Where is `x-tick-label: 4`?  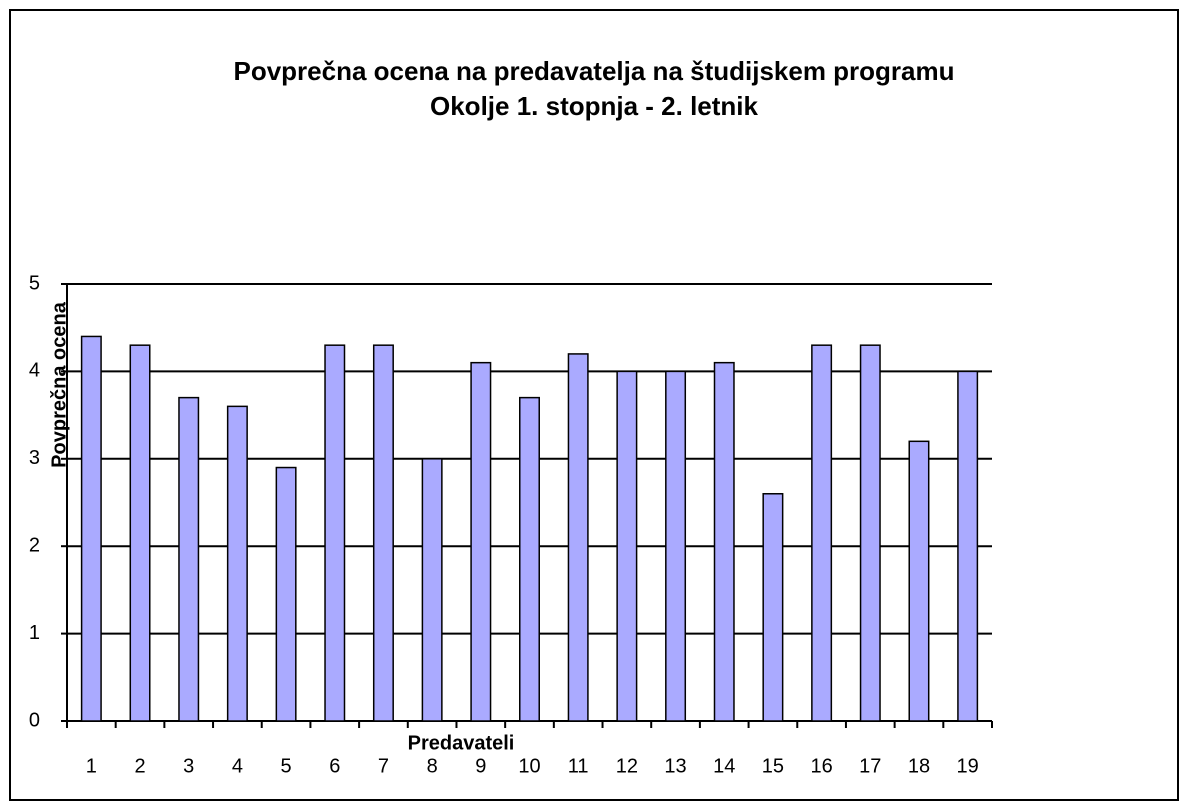 x-tick-label: 4 is located at coordinates (237, 766).